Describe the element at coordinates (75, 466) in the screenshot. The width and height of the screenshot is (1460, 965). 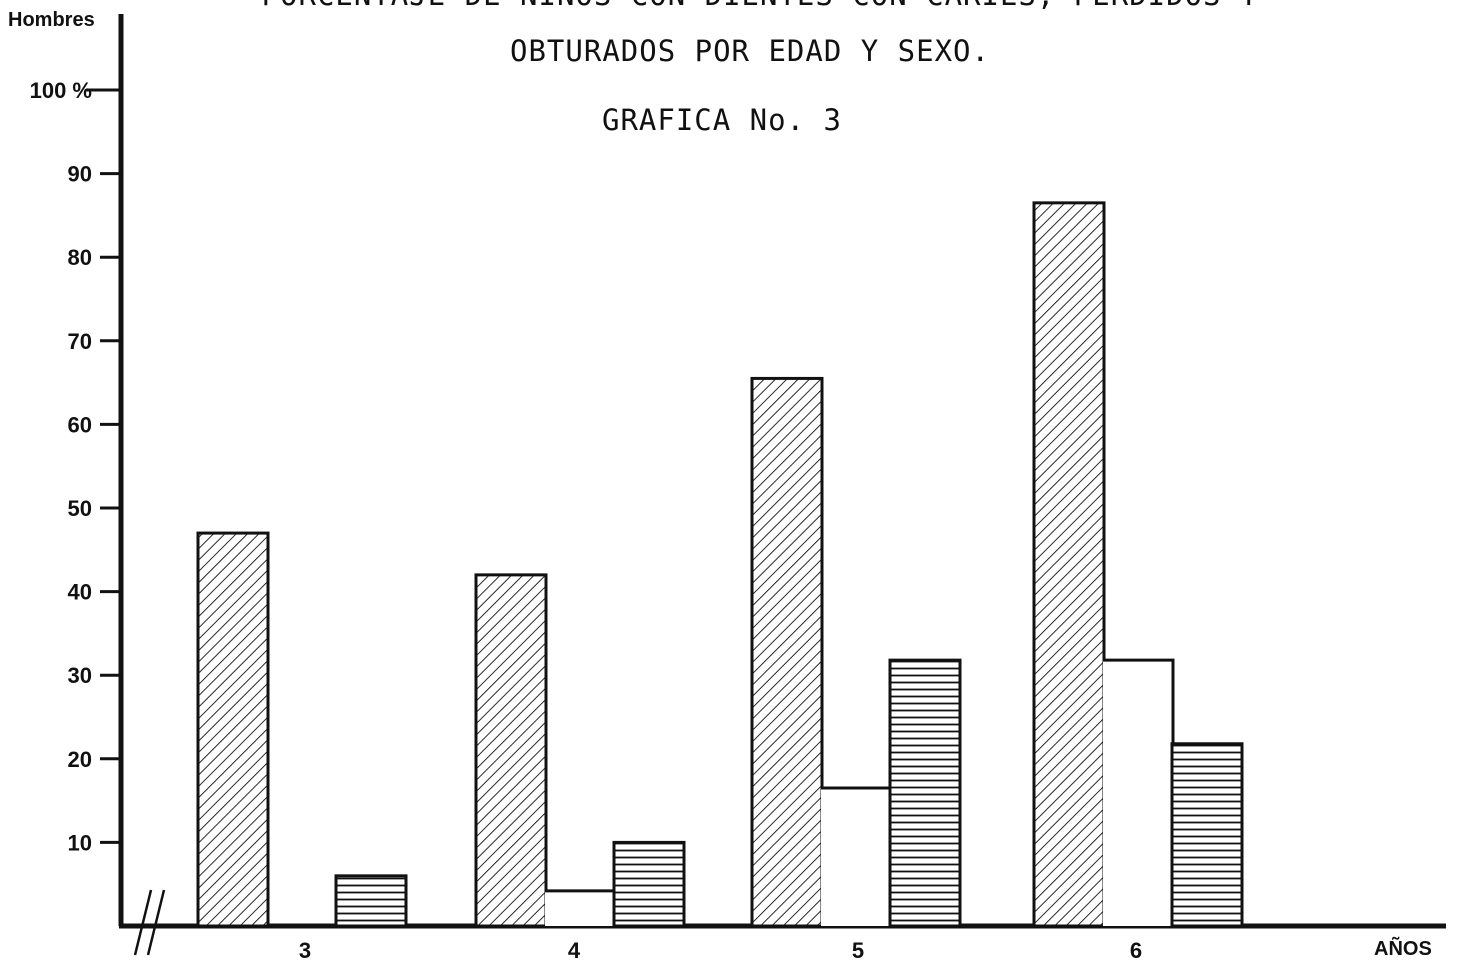
I see `y-ticks: 10 20 30 40 50 60 70 80 90 100 %` at that location.